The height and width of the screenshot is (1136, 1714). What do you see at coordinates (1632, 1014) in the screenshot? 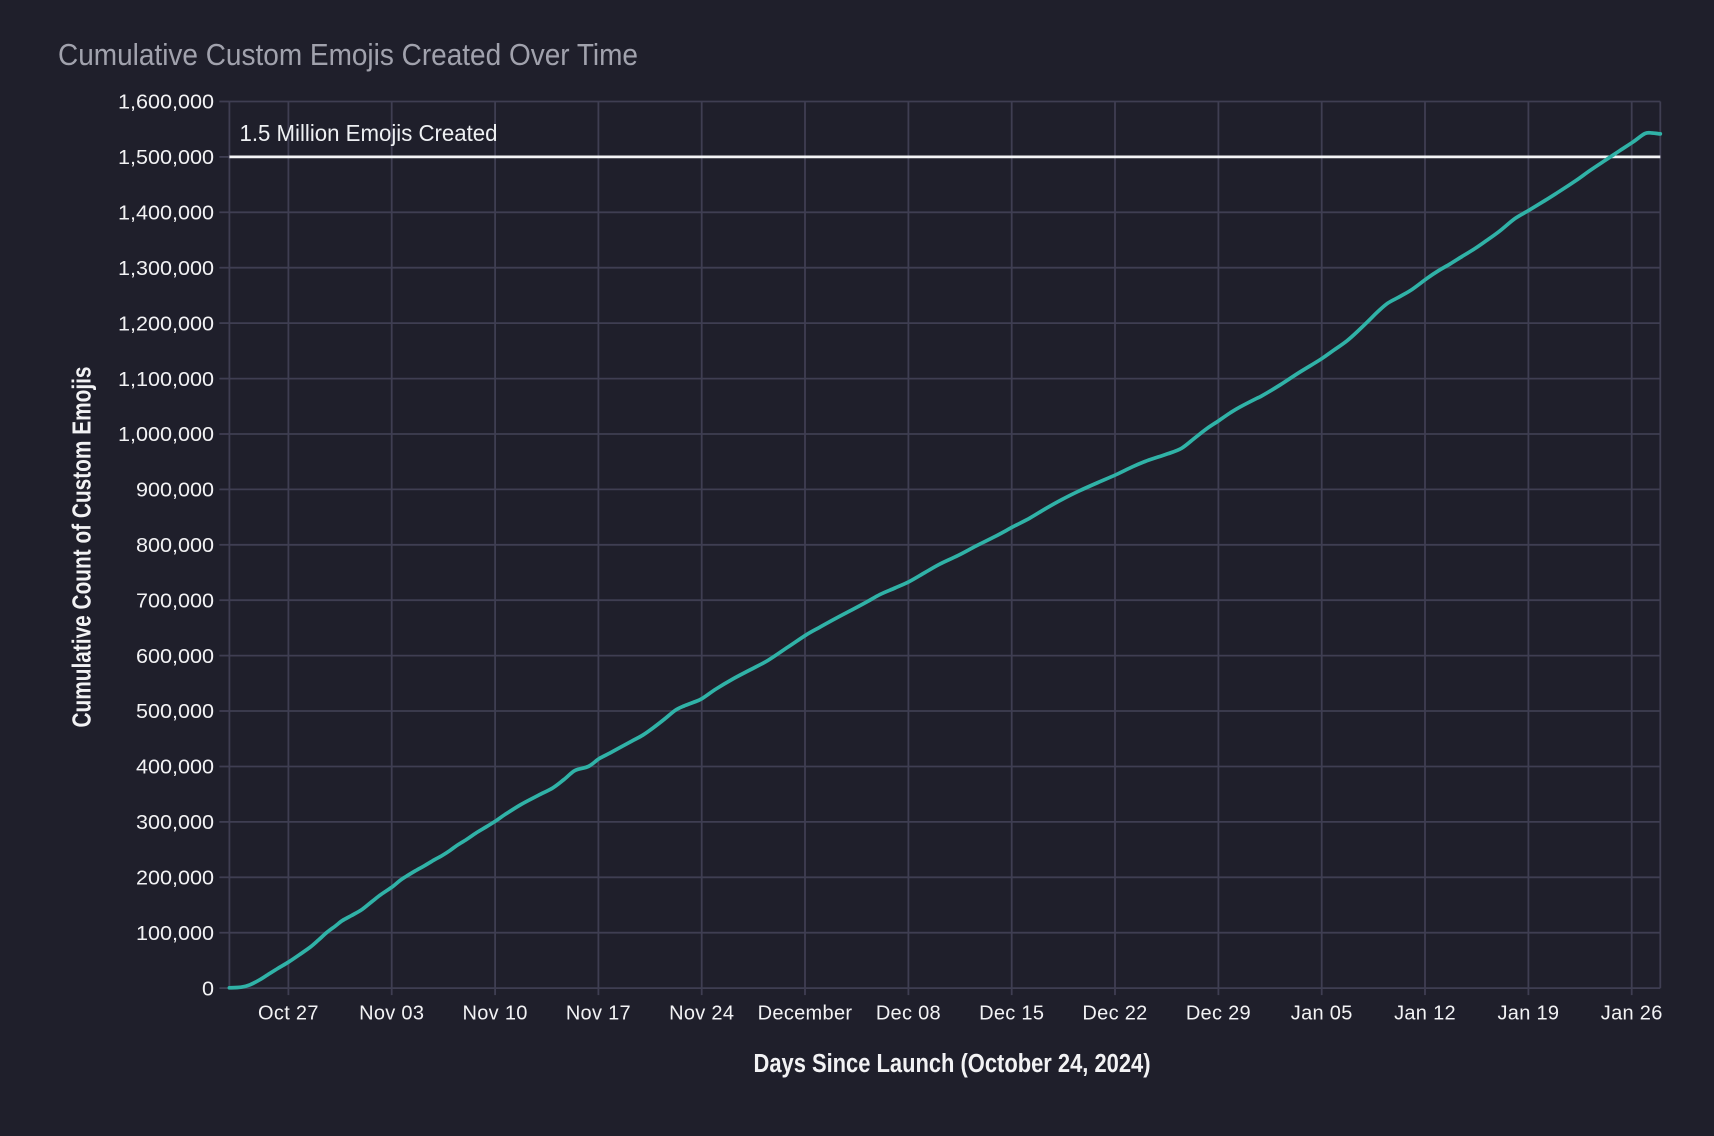
I see `svg-text: Jan 26` at bounding box center [1632, 1014].